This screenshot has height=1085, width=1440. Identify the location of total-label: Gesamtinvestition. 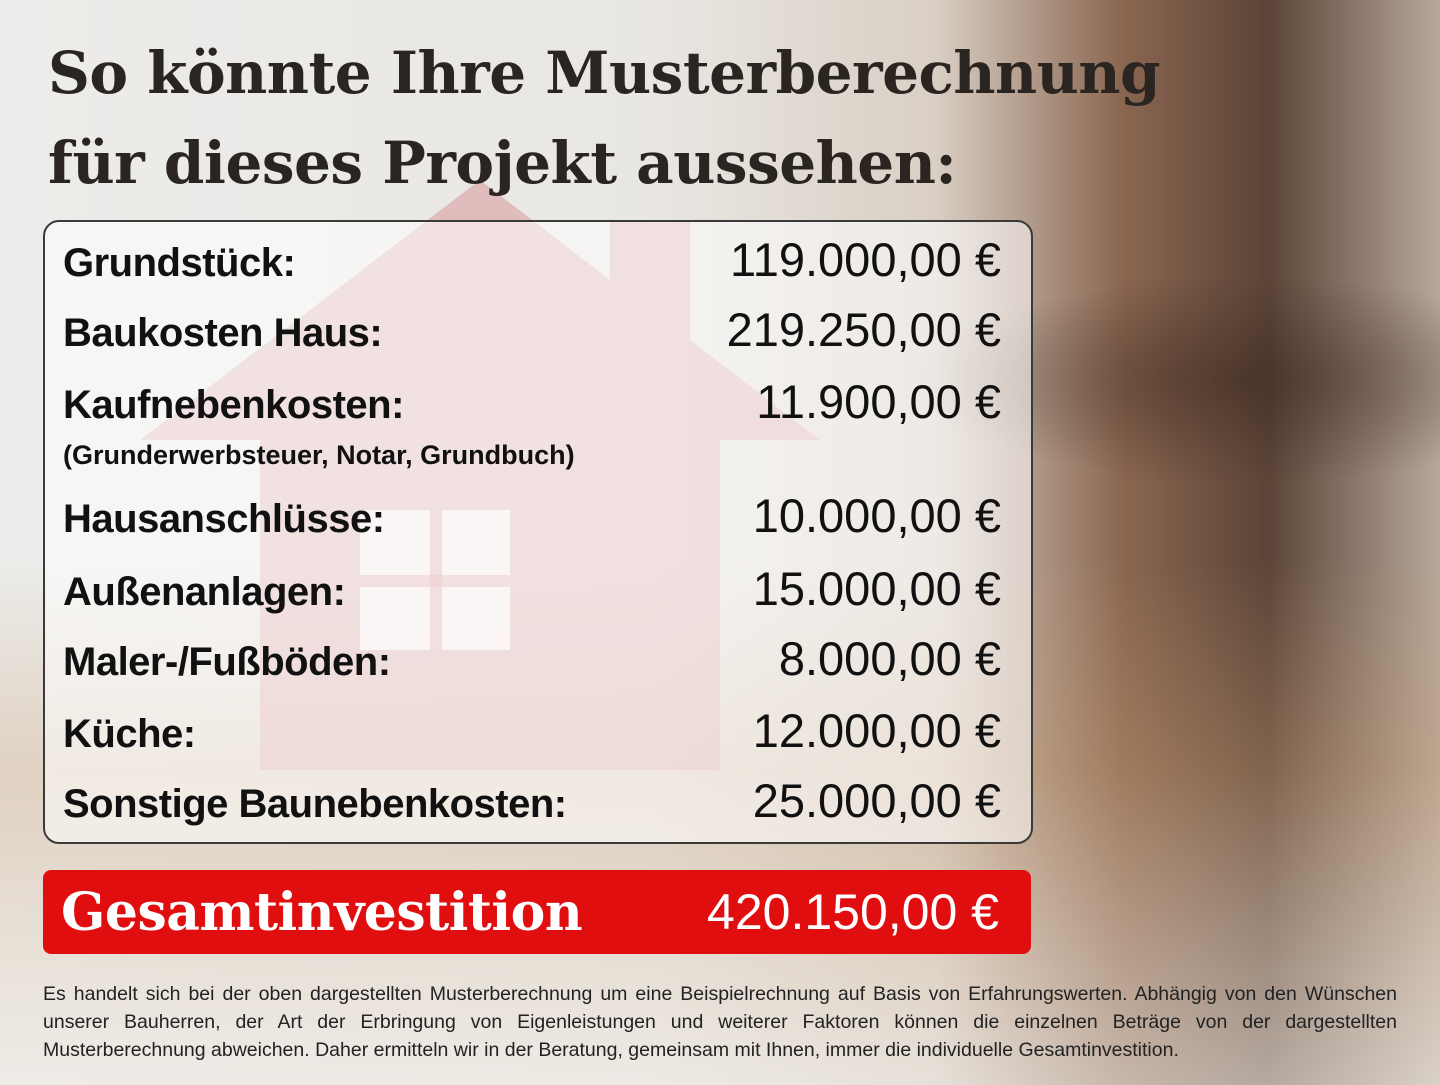
(322, 912).